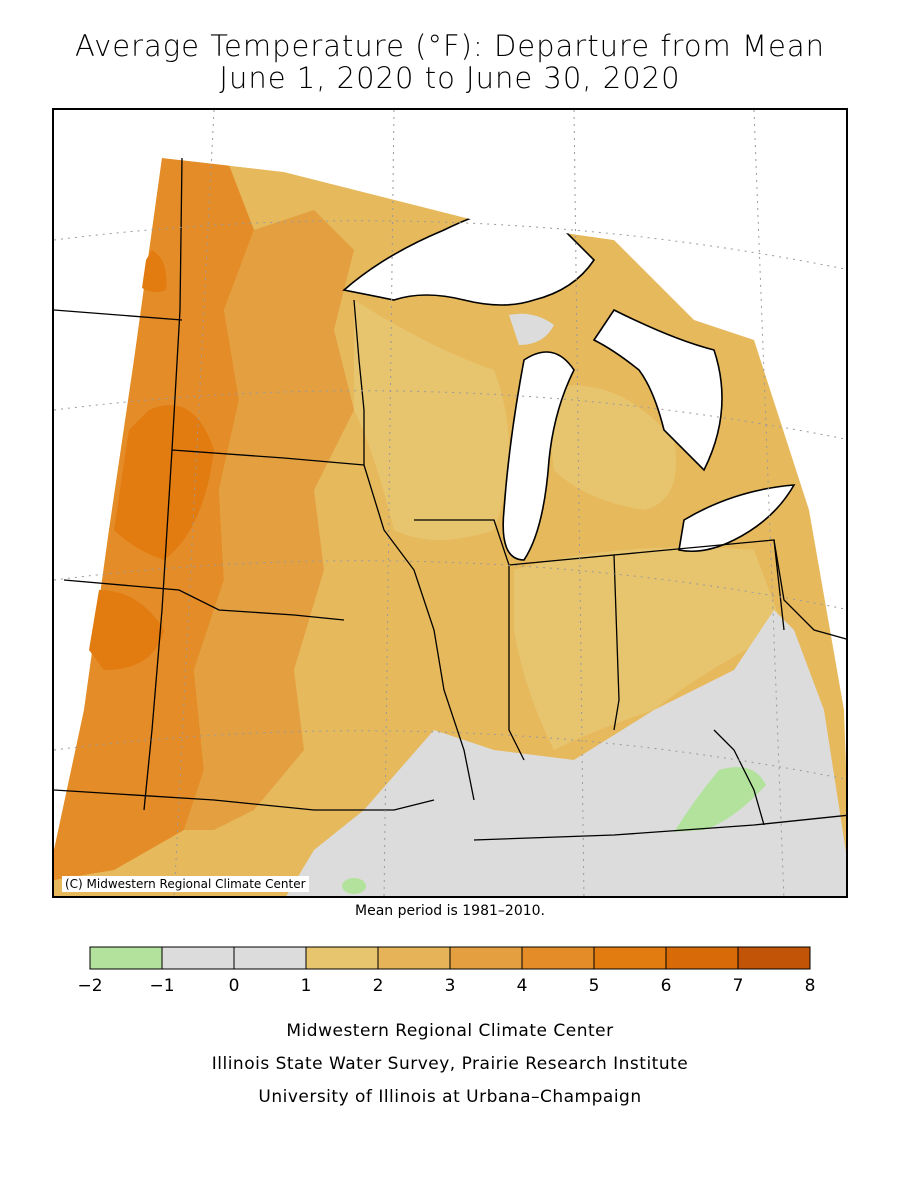 This screenshot has width=900, height=1200. I want to click on legend-tick-label: 5, so click(594, 986).